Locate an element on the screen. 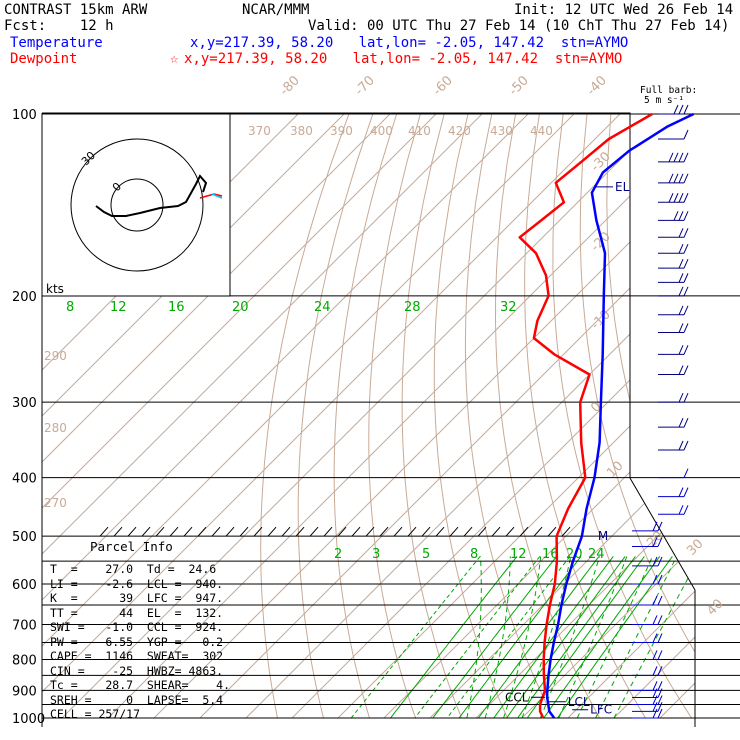  isotherm-label: -60 is located at coordinates (443, 86).